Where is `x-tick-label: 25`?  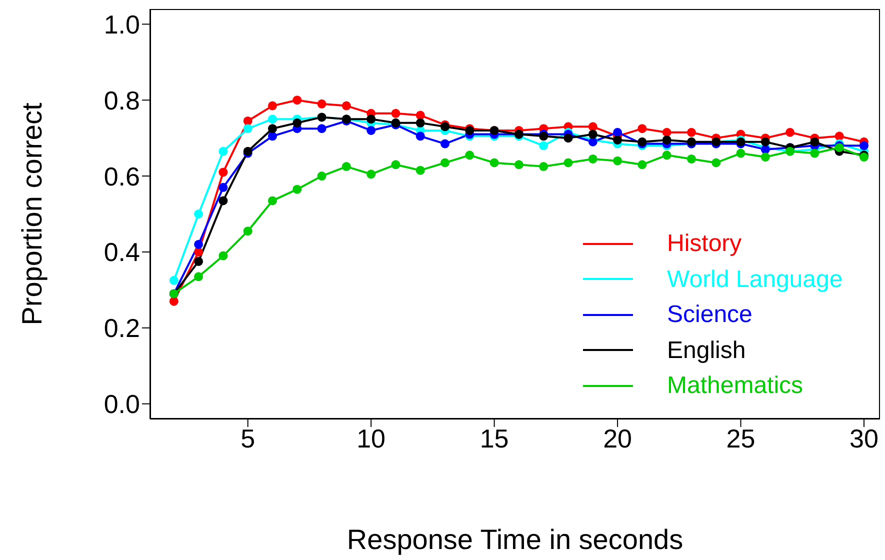 x-tick-label: 25 is located at coordinates (741, 438).